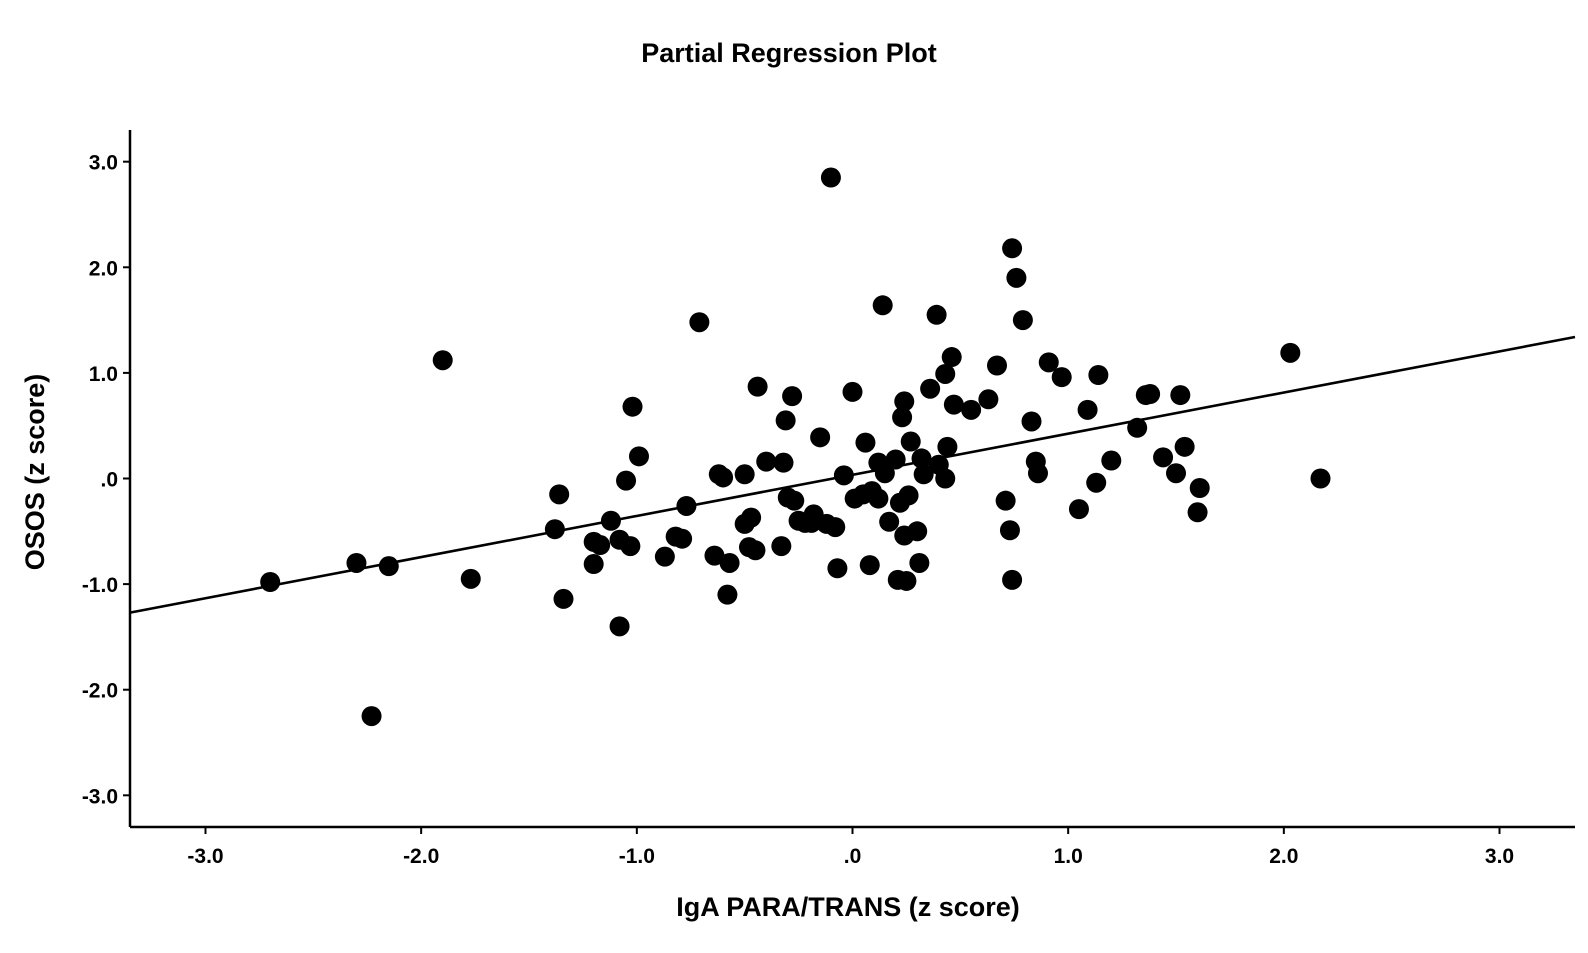  What do you see at coordinates (103, 268) in the screenshot?
I see `y-tick-label: 2.0` at bounding box center [103, 268].